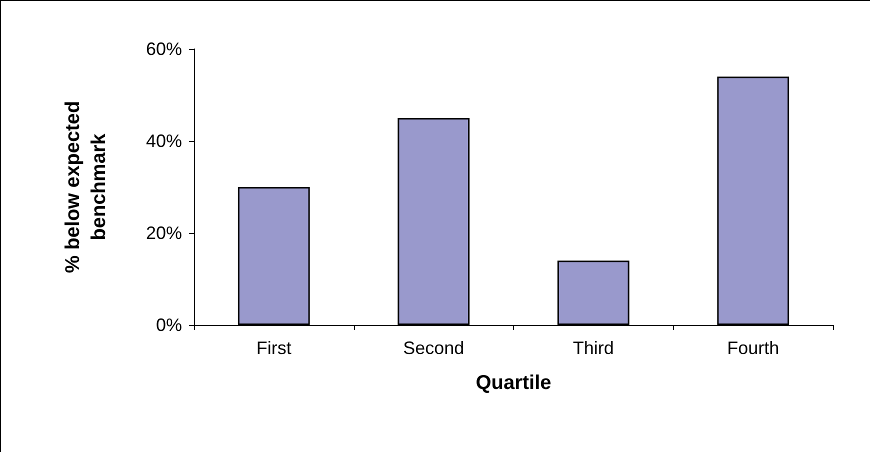  I want to click on x-axis-title: Quartile, so click(514, 383).